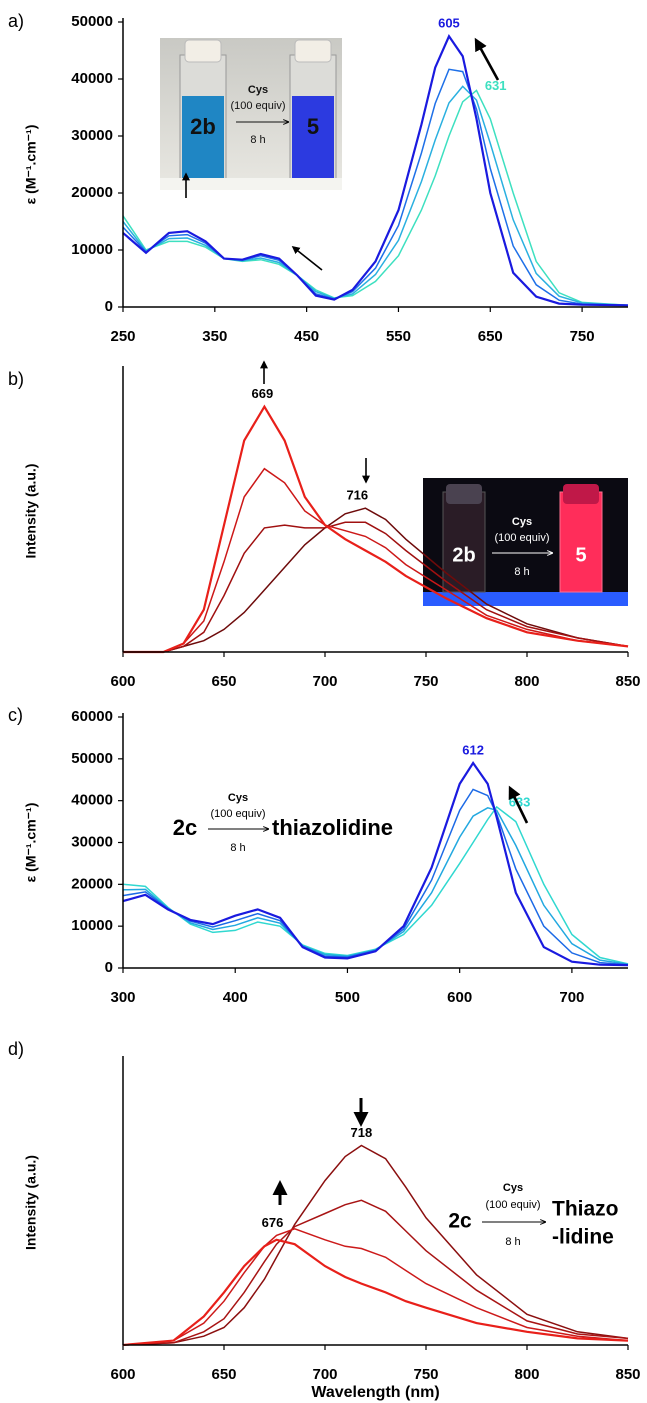  I want to click on peak-label: 605, so click(449, 23).